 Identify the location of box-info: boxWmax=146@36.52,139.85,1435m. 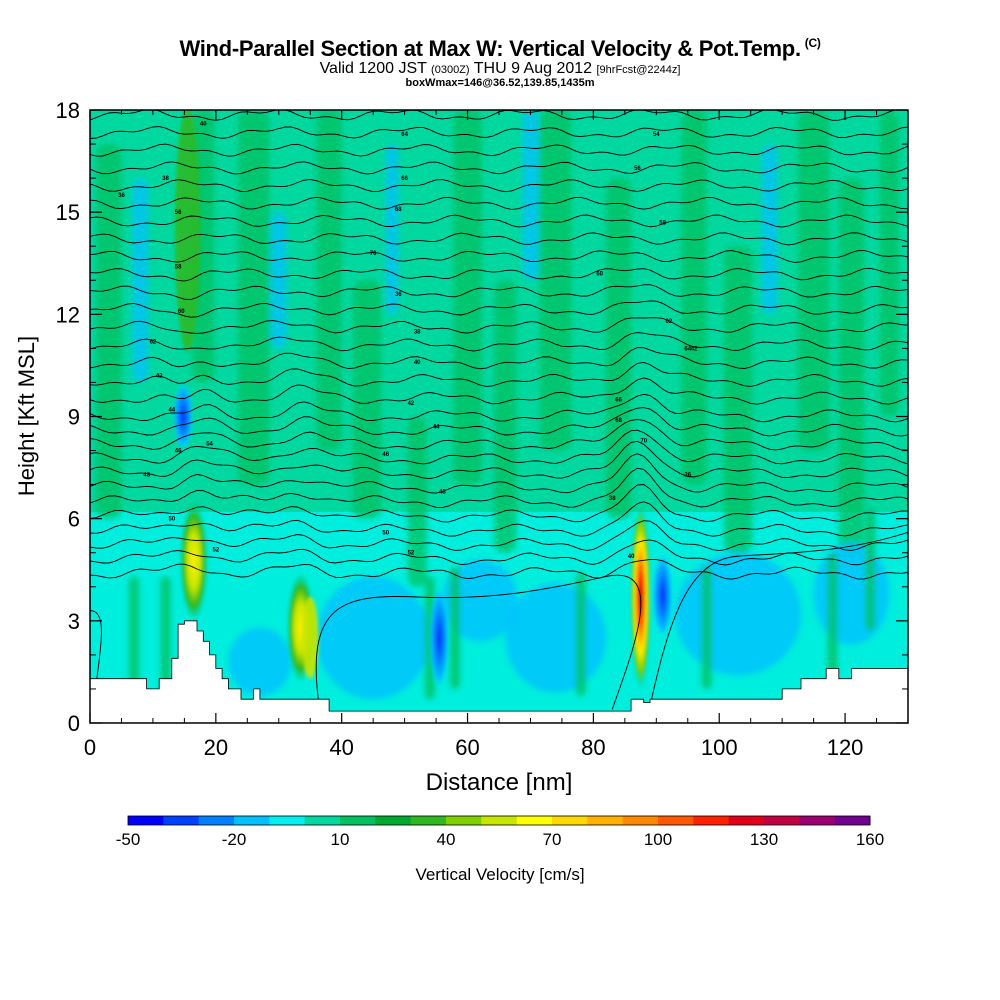
(500, 83).